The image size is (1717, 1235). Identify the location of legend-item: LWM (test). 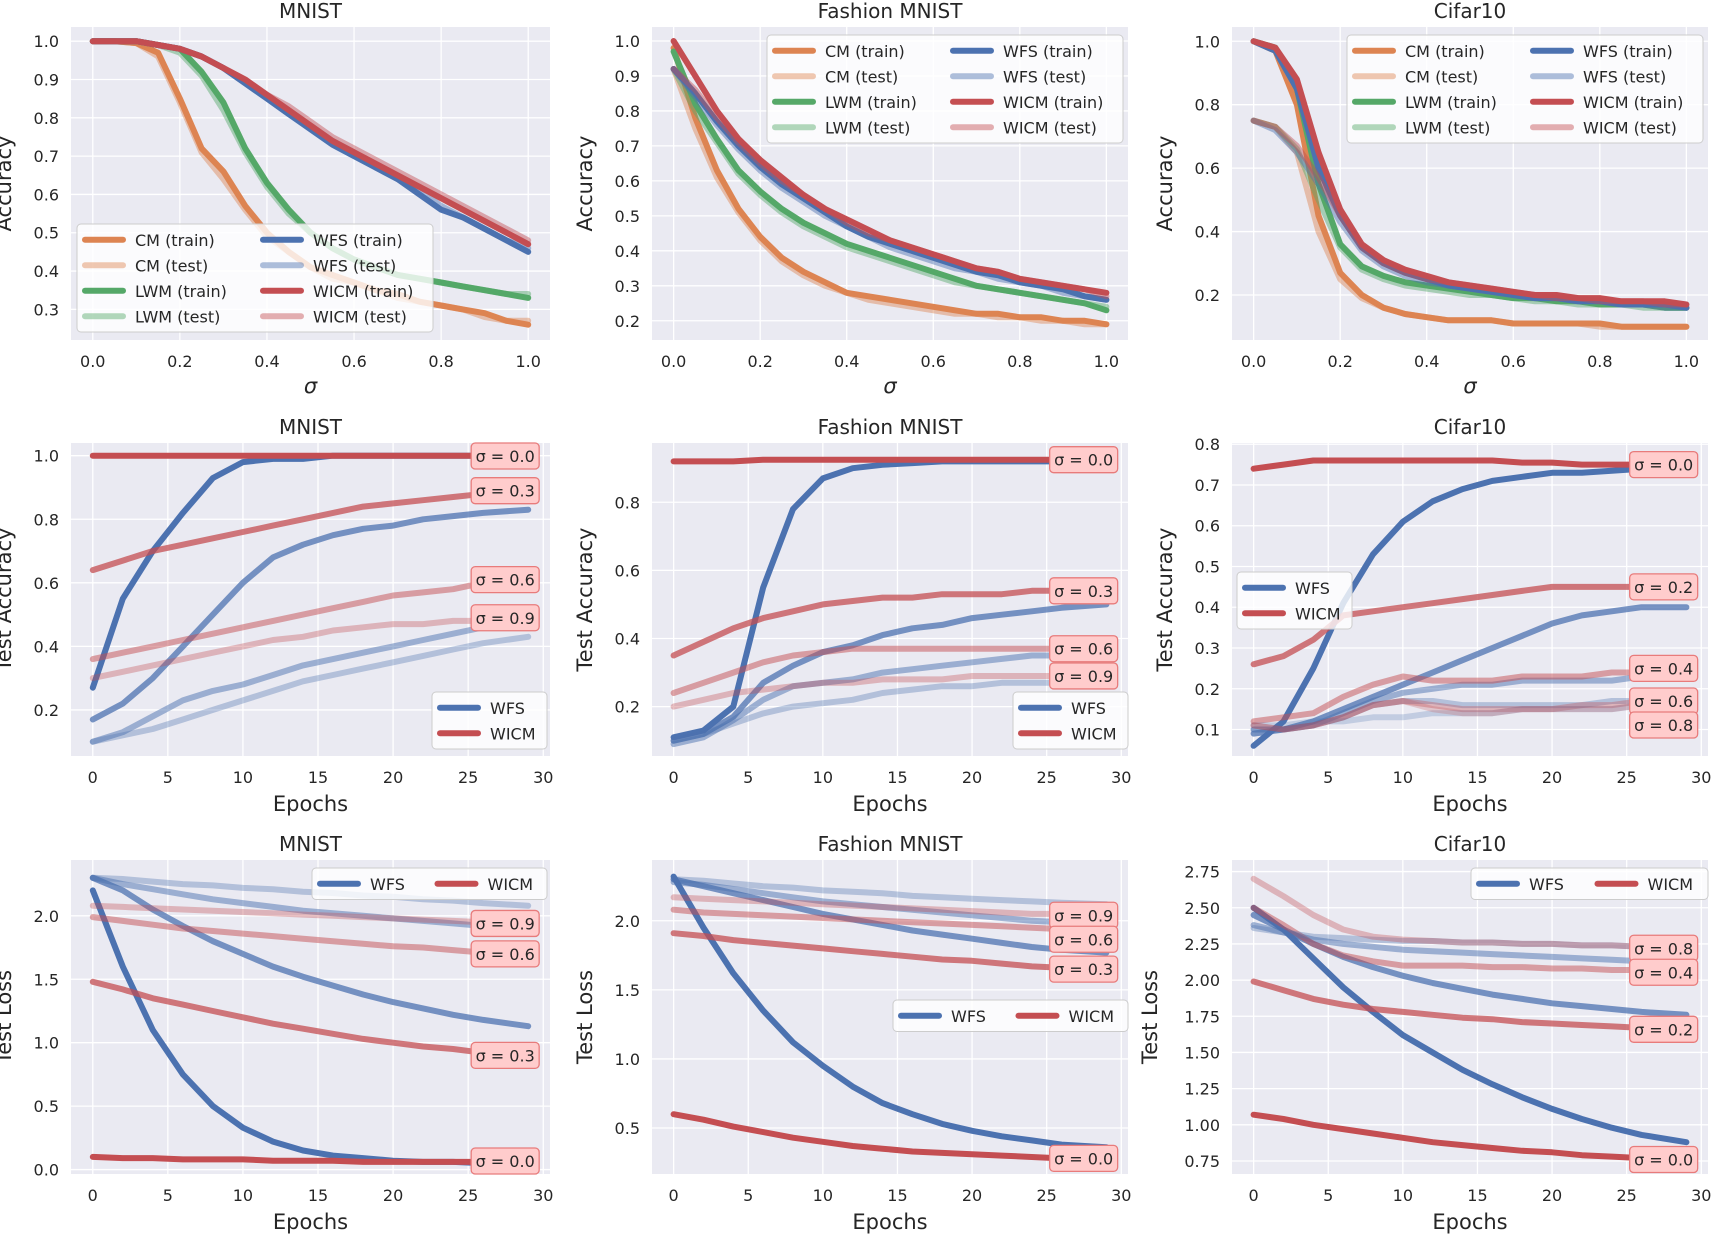
(151, 316).